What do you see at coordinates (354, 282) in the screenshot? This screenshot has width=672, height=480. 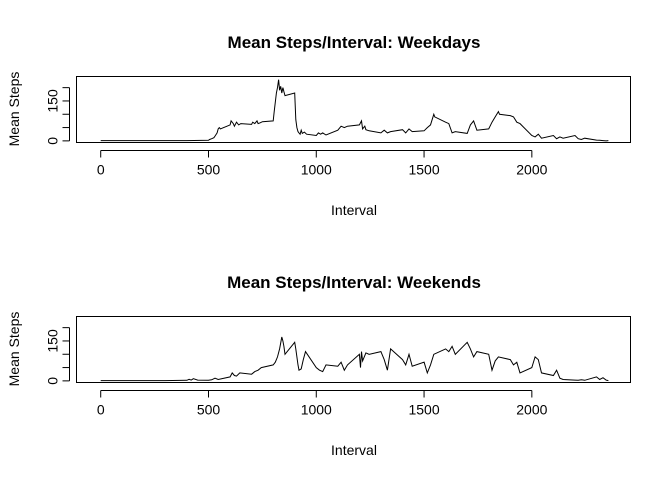 I see `chart-title: Mean Steps/Interval: Weekends` at bounding box center [354, 282].